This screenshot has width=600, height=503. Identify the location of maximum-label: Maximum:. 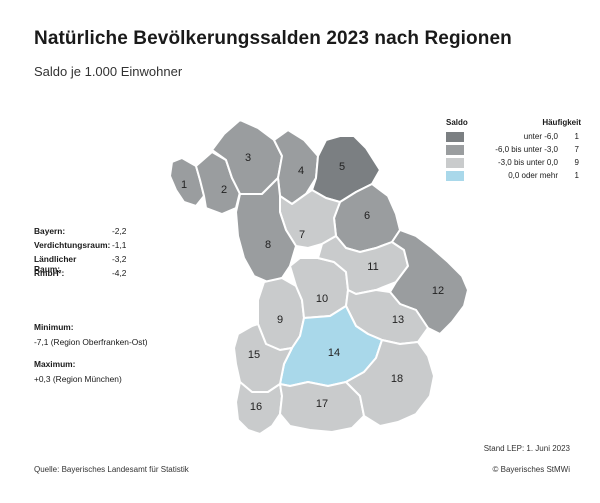
(55, 364).